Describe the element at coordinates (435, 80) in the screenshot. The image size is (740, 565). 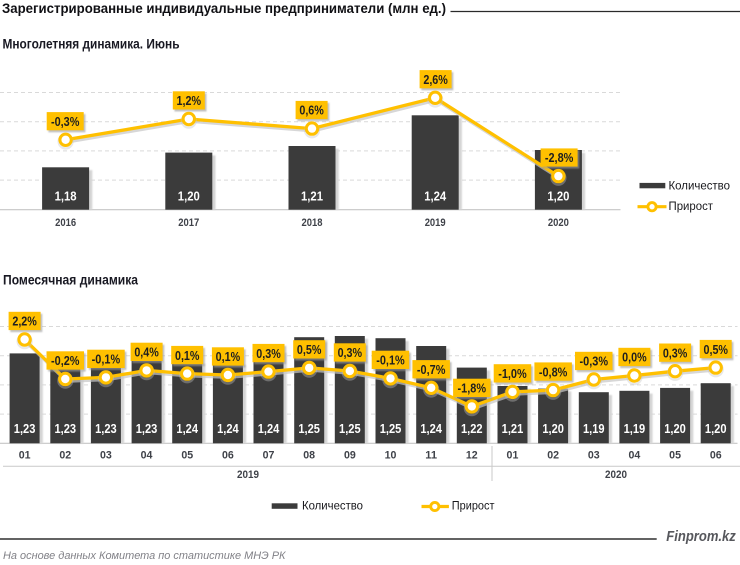
I see `svg-text: 2,6%` at that location.